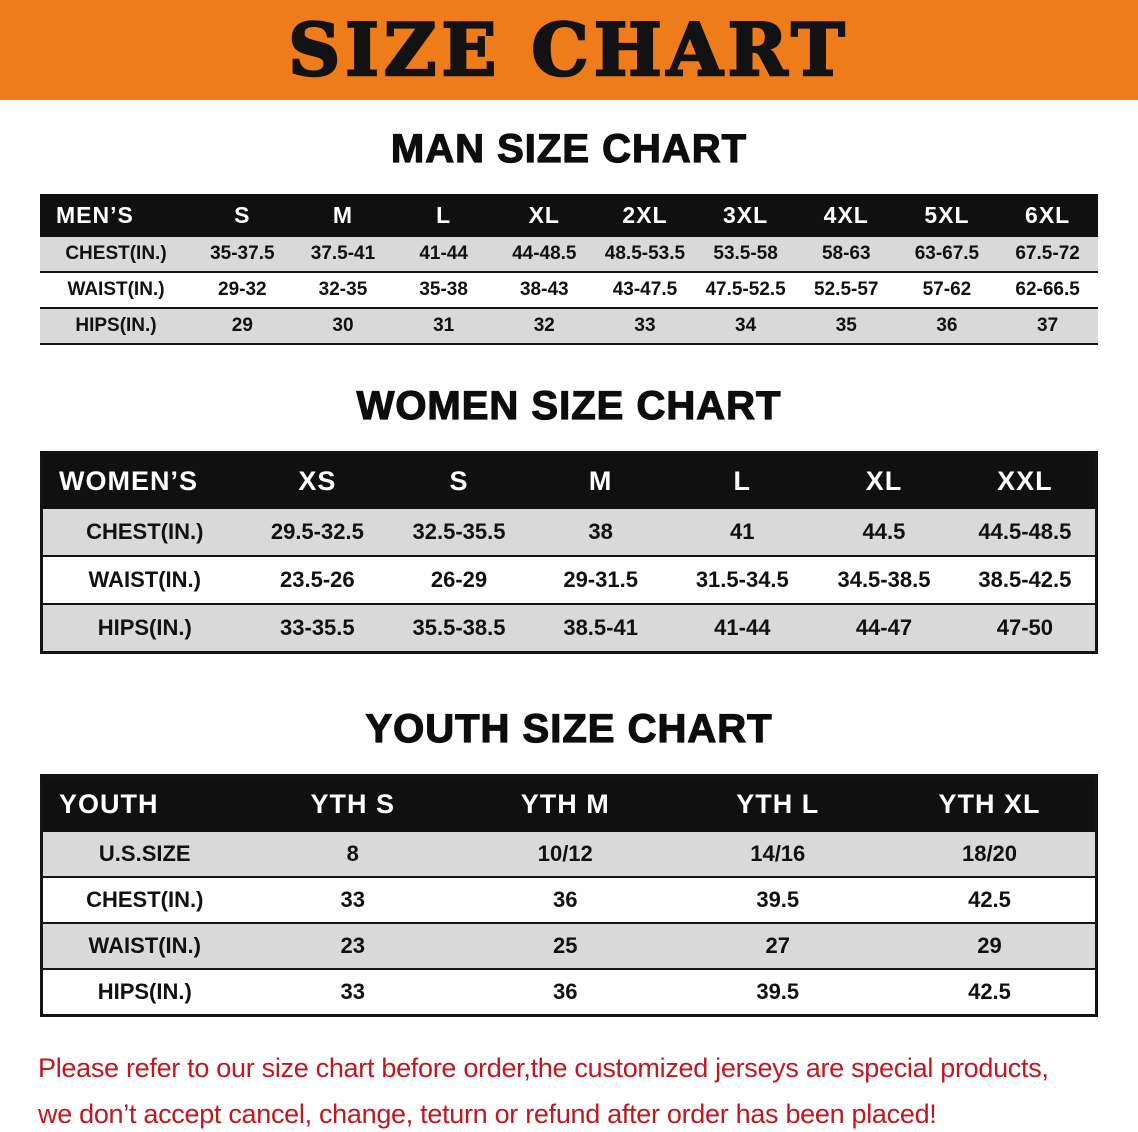 The image size is (1138, 1132). Describe the element at coordinates (777, 946) in the screenshot. I see `size-value-cell: 27` at that location.